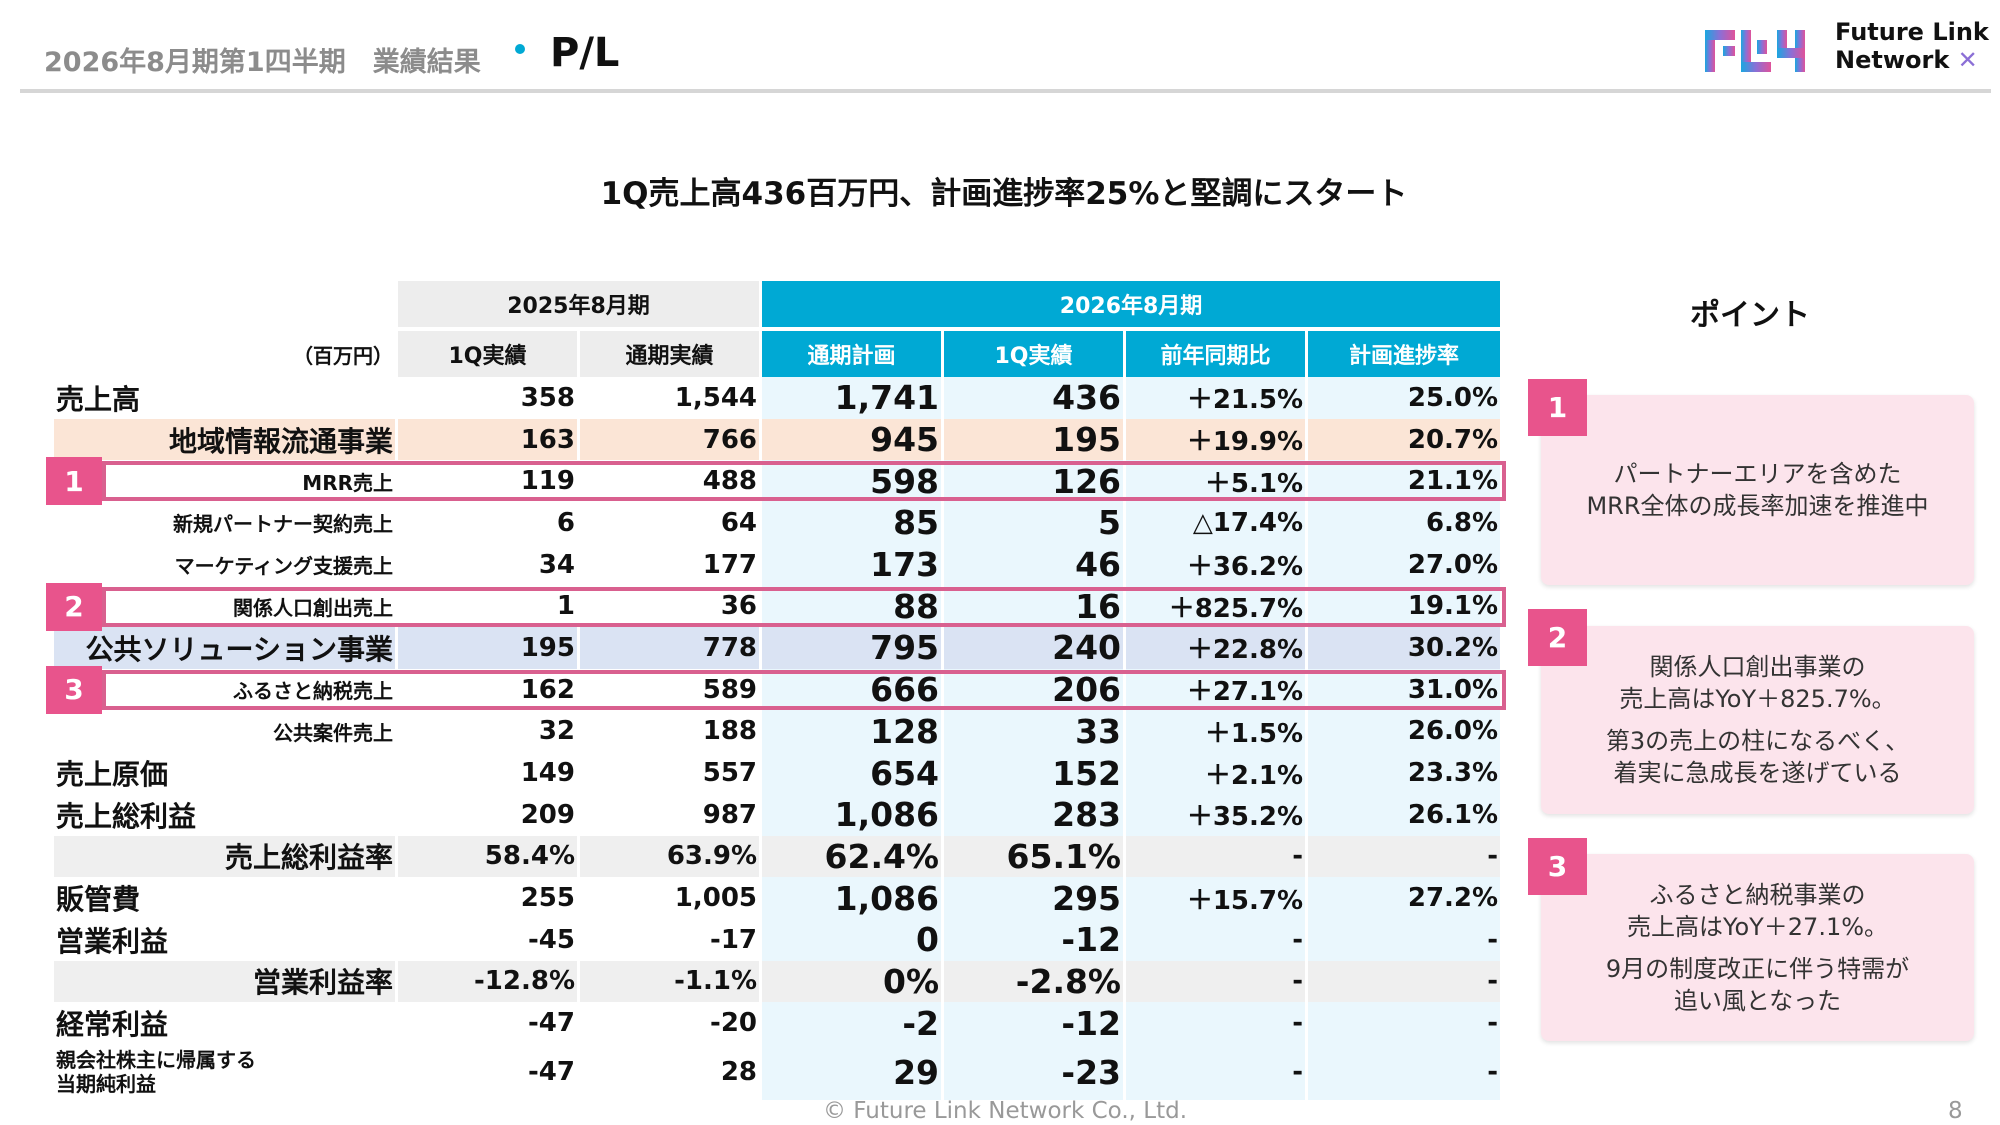 This screenshot has width=2000, height=1125. What do you see at coordinates (224, 1072) in the screenshot?
I see `row-label: 親会社株主に帰属する 当期純利益` at bounding box center [224, 1072].